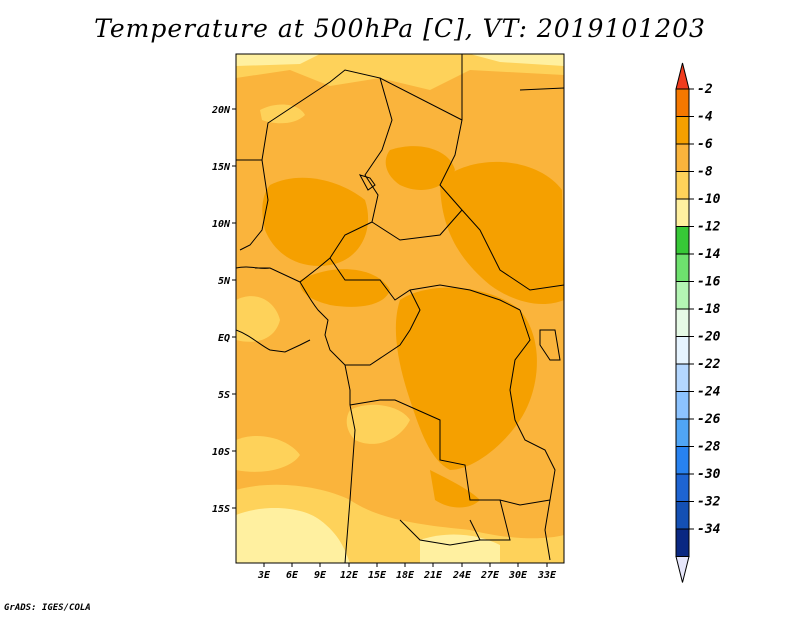  What do you see at coordinates (709, 419) in the screenshot?
I see `colorbar-label: -26` at bounding box center [709, 419].